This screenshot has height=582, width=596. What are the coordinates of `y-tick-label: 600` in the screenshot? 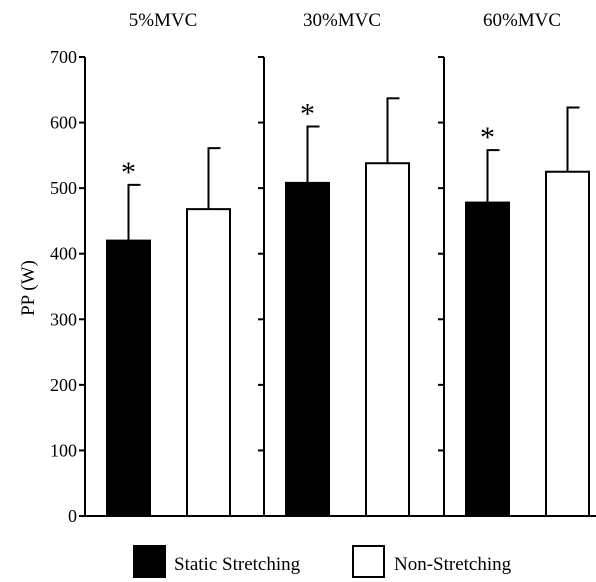 It's located at (63, 123).